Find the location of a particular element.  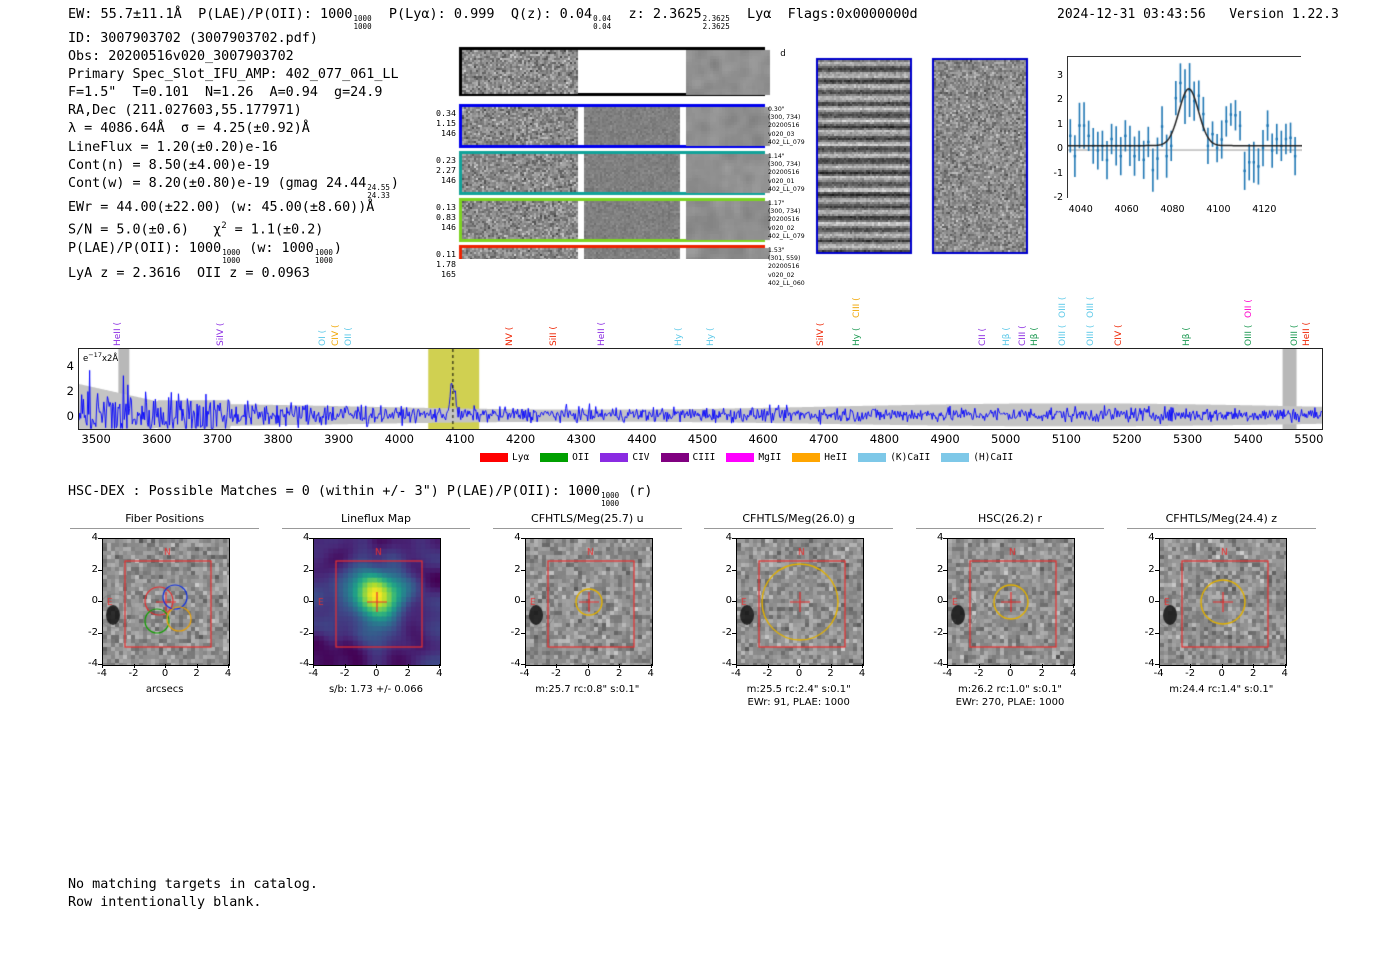

legend-label: OII is located at coordinates (581, 457).